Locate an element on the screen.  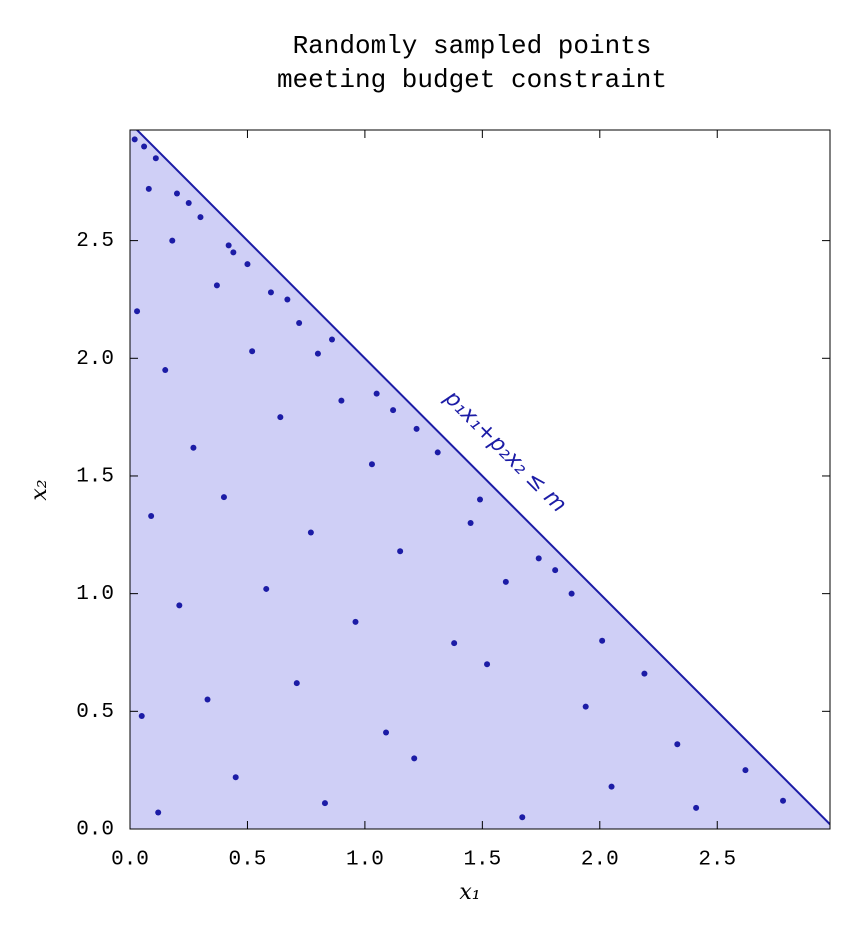
y-tick-label: 2.0 is located at coordinates (95, 359).